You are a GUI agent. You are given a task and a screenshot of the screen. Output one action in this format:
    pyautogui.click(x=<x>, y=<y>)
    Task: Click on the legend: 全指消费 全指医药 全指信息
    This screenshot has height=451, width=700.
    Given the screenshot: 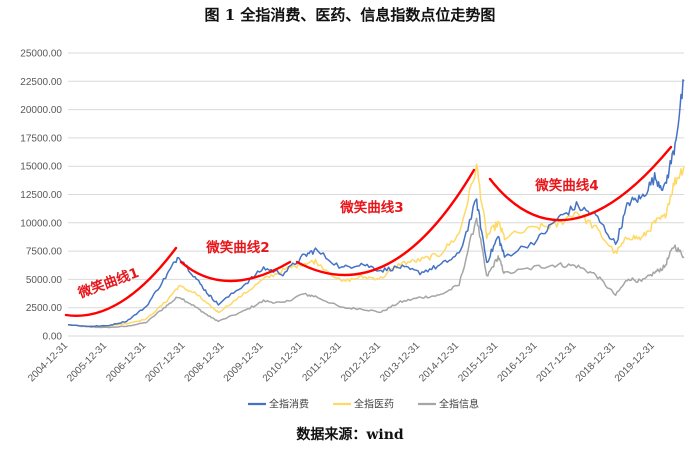 What is the action you would take?
    pyautogui.click(x=363, y=404)
    